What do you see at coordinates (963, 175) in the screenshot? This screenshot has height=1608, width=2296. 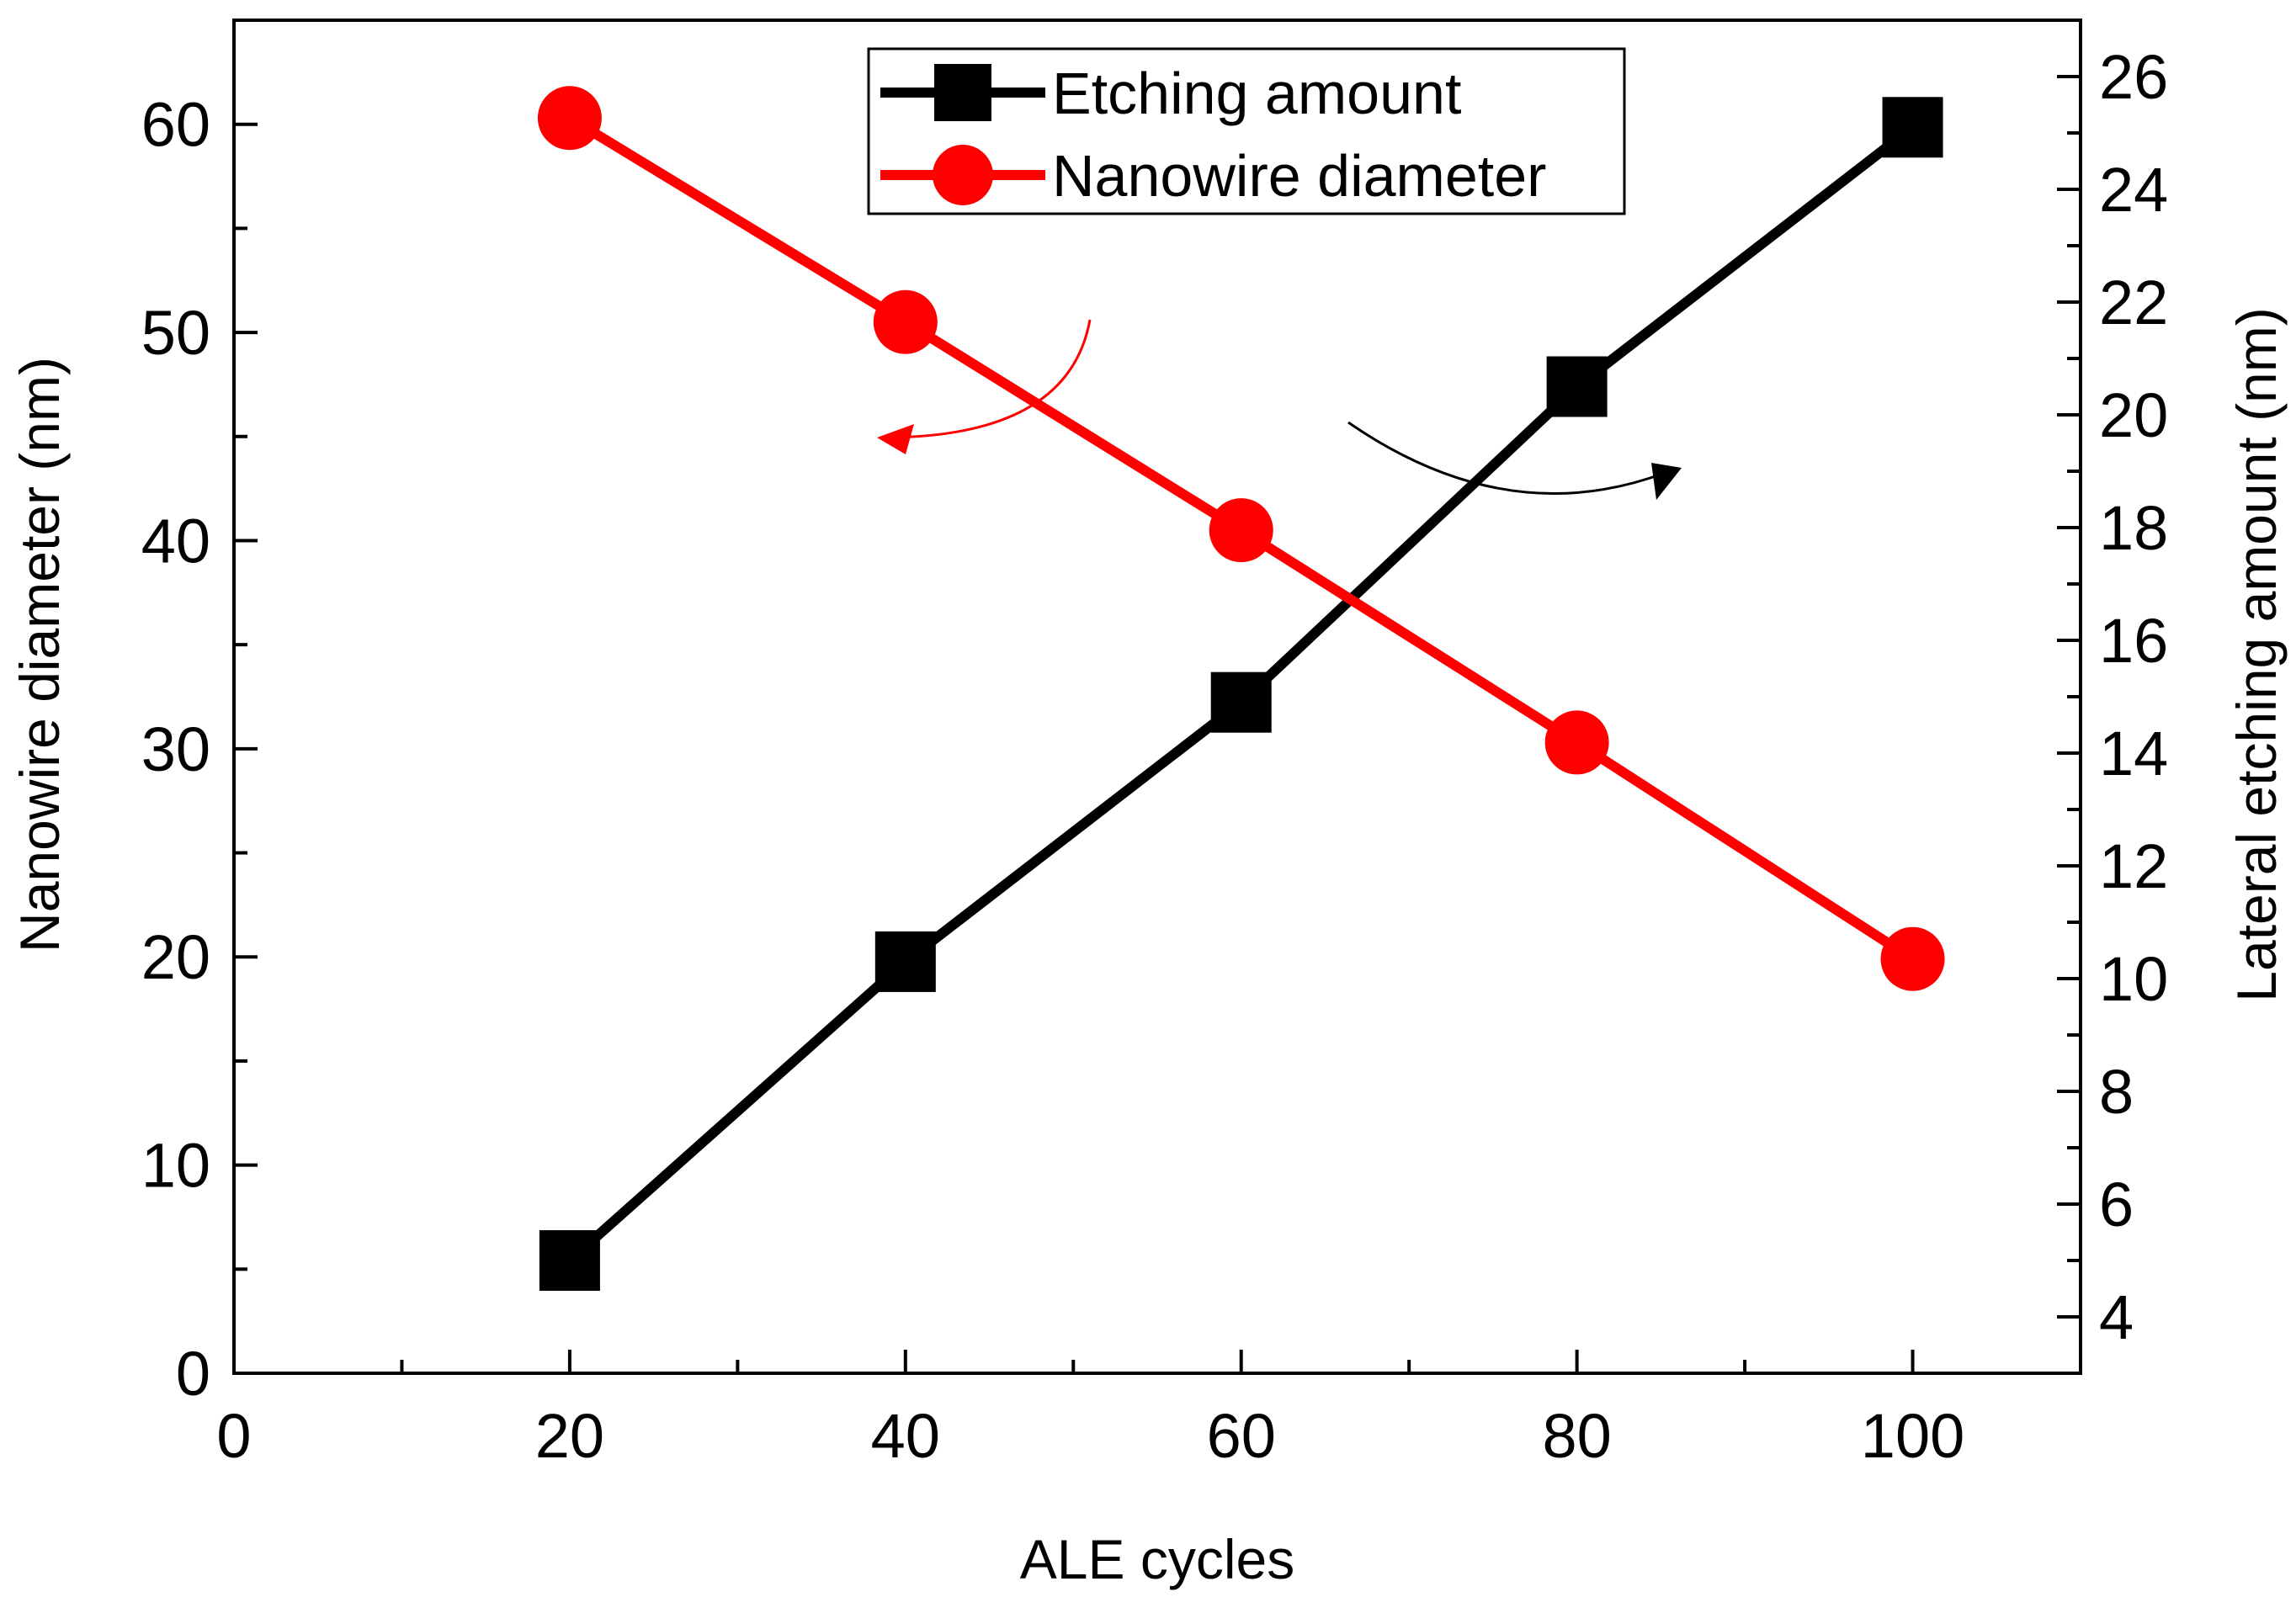 I see `legend-marker-circle` at bounding box center [963, 175].